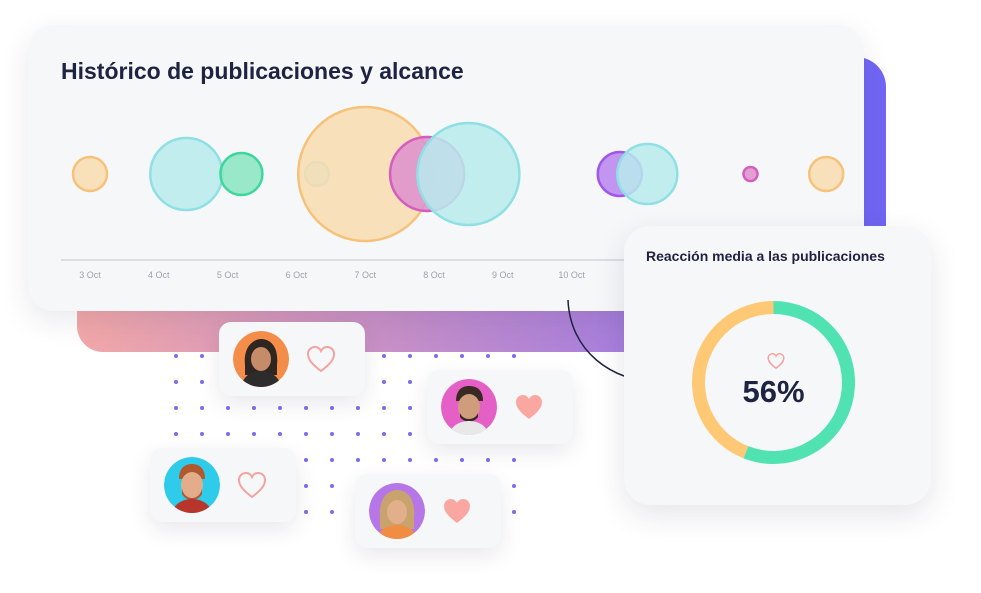  Describe the element at coordinates (90, 275) in the screenshot. I see `x-tick-label: 3 Oct` at that location.